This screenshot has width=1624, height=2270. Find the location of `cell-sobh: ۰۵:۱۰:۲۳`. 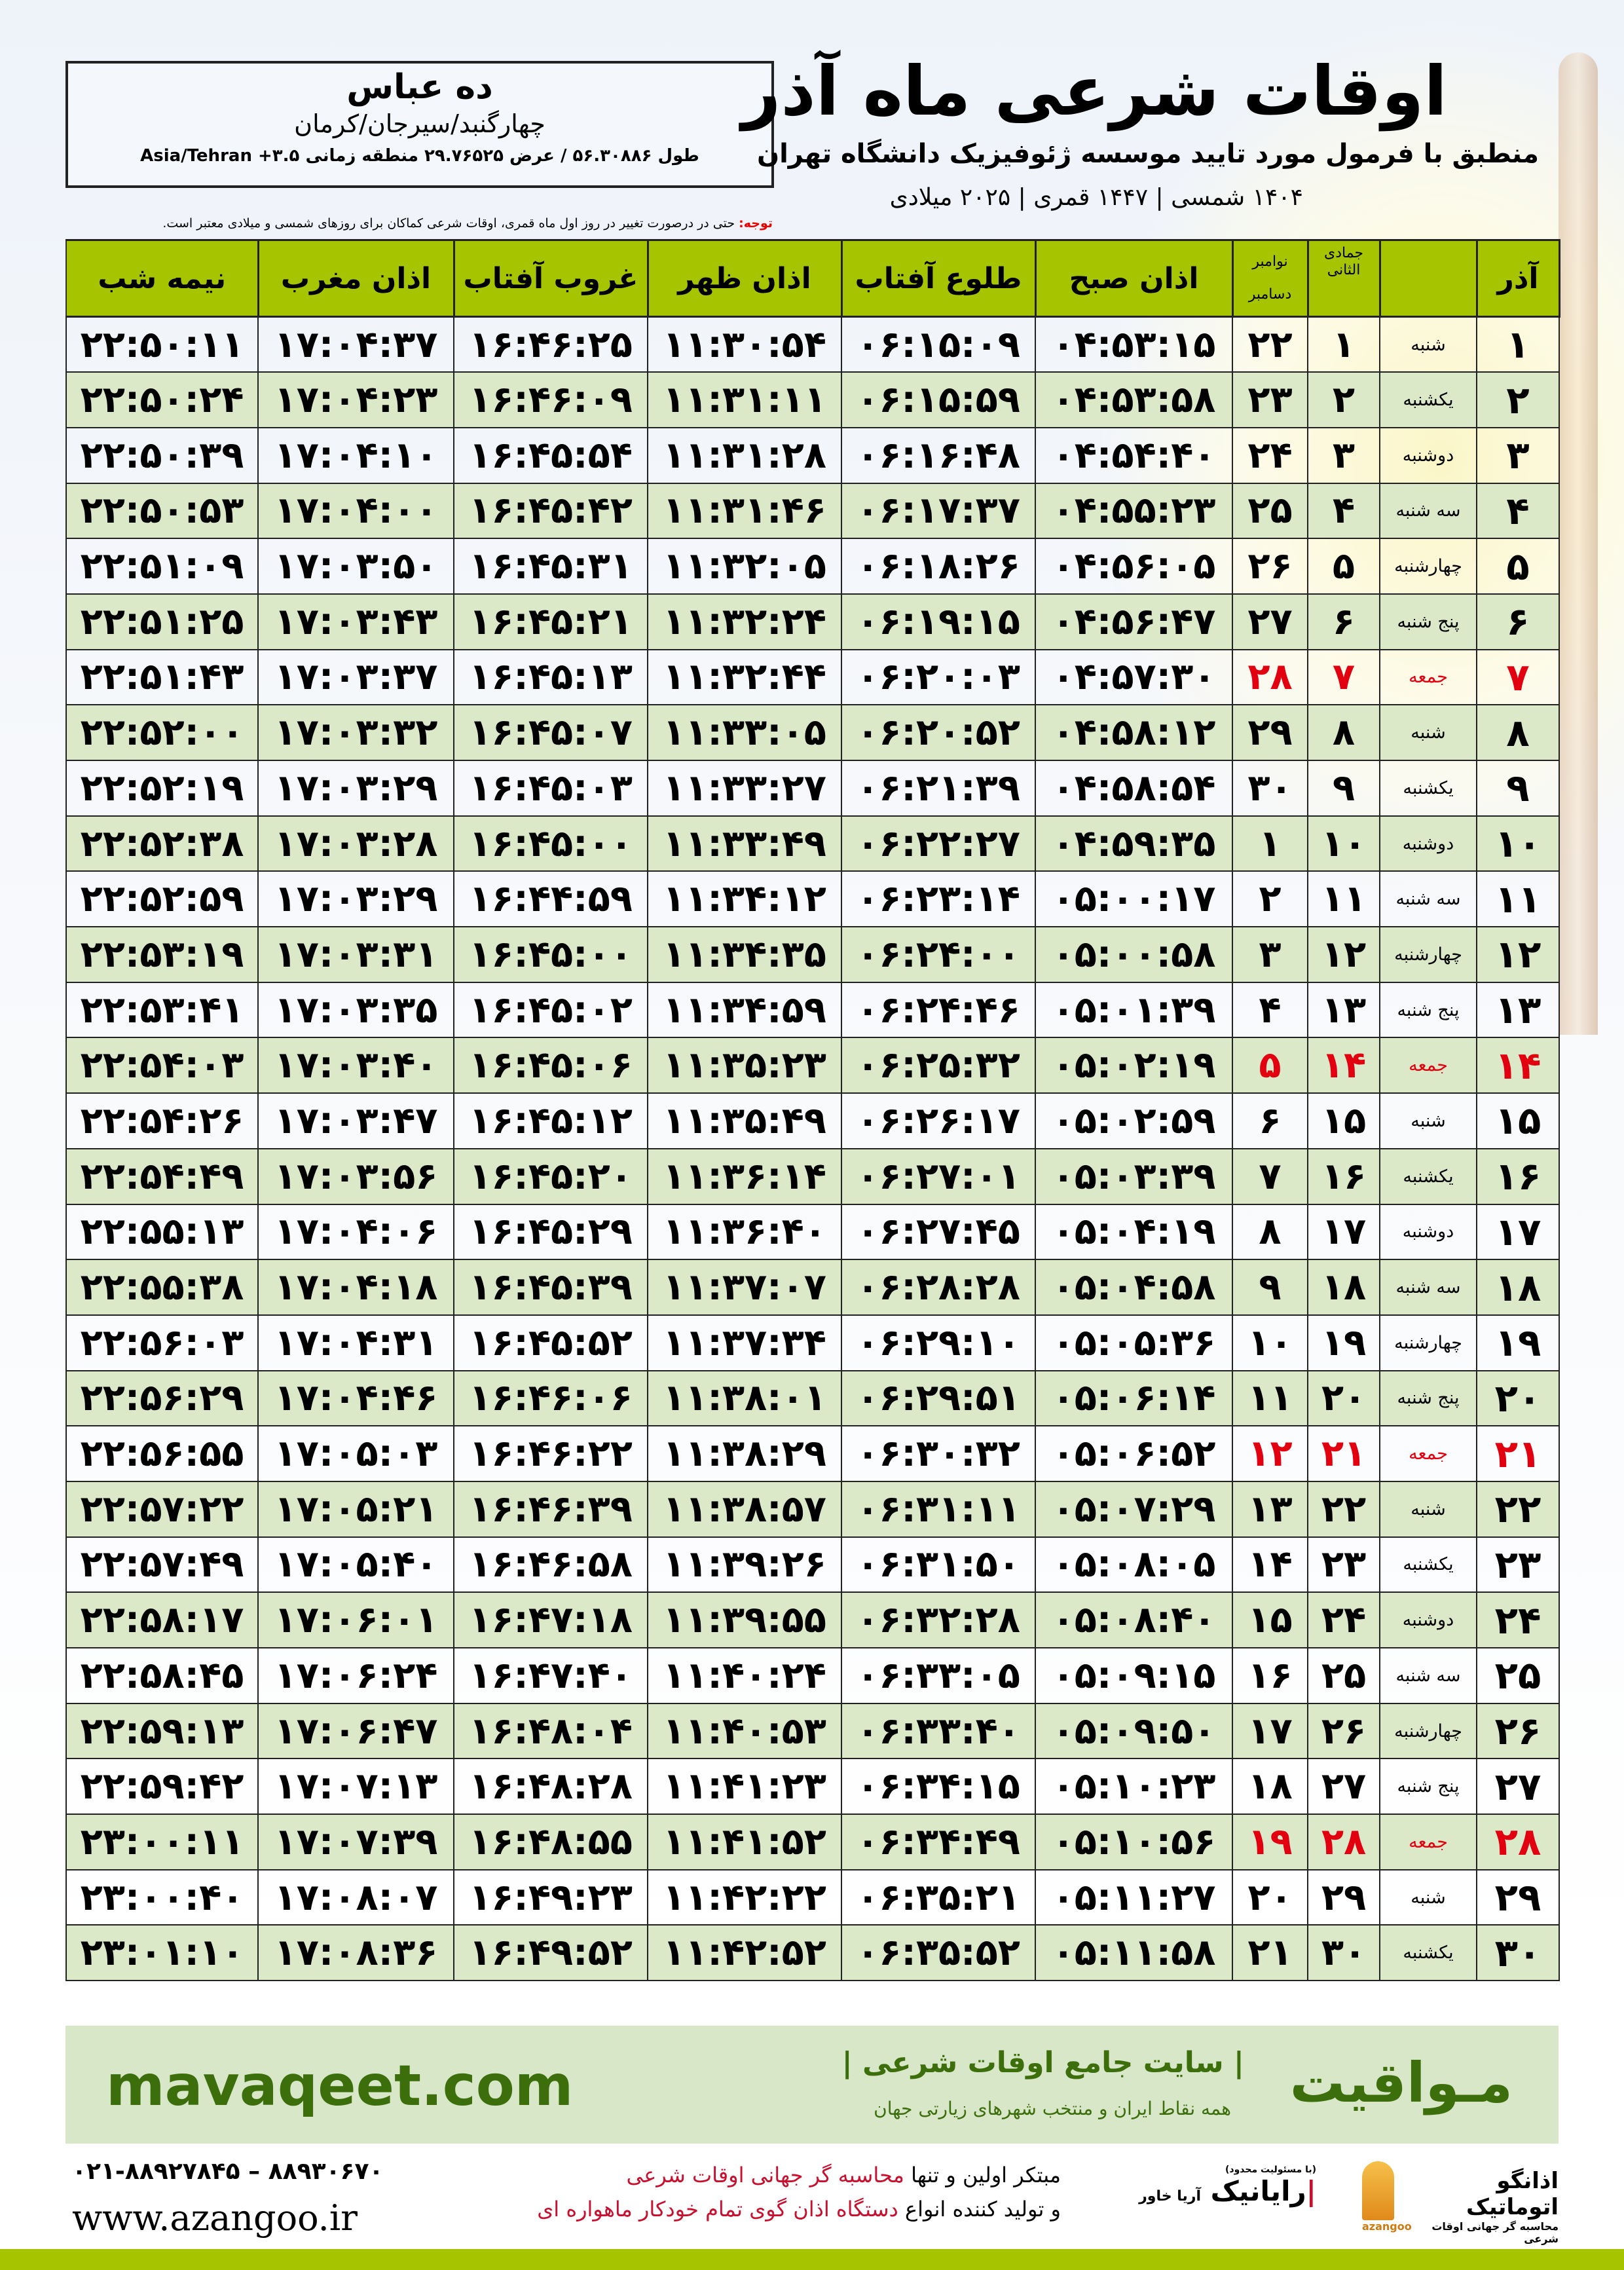

cell-sobh: ۰۵:۱۰:۲۳ is located at coordinates (1134, 1786).